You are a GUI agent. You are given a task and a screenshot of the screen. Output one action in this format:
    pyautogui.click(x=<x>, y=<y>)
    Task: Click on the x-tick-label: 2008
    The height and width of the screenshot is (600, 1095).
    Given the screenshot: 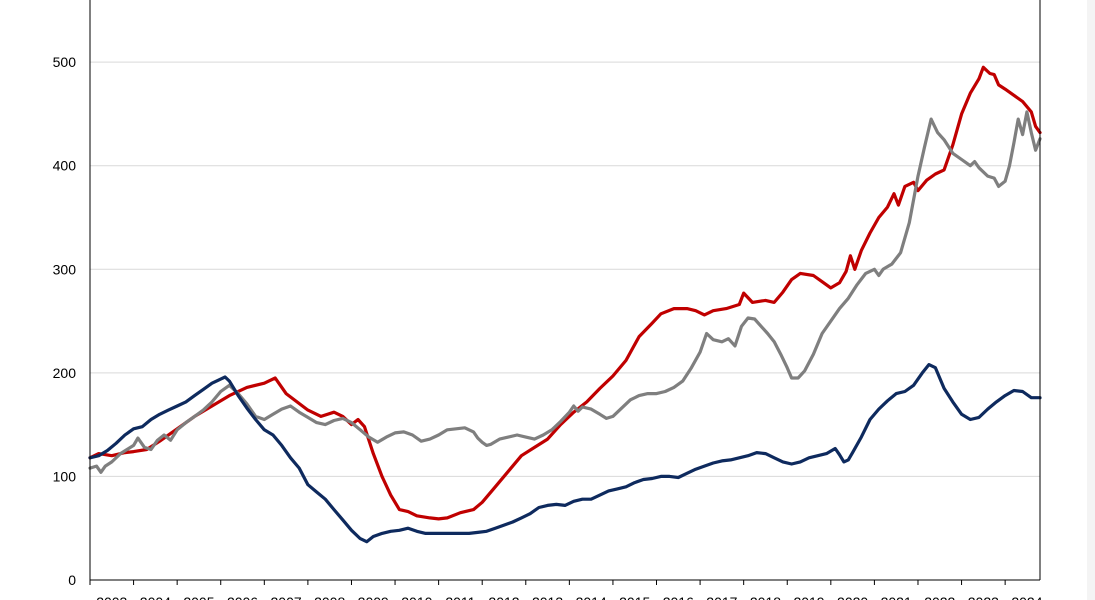 What is the action you would take?
    pyautogui.click(x=329, y=597)
    